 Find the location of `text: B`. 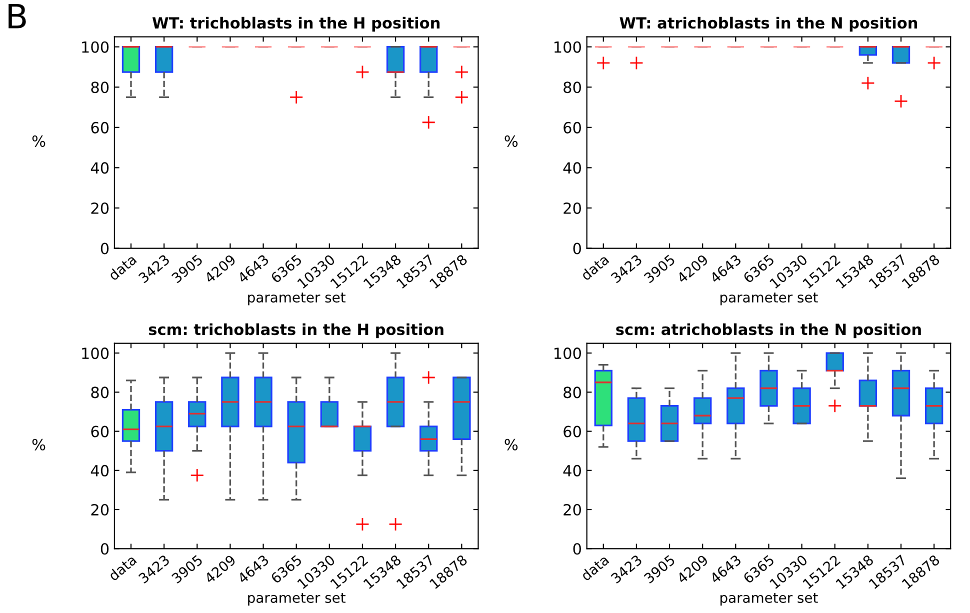

text: B is located at coordinates (17, 16).